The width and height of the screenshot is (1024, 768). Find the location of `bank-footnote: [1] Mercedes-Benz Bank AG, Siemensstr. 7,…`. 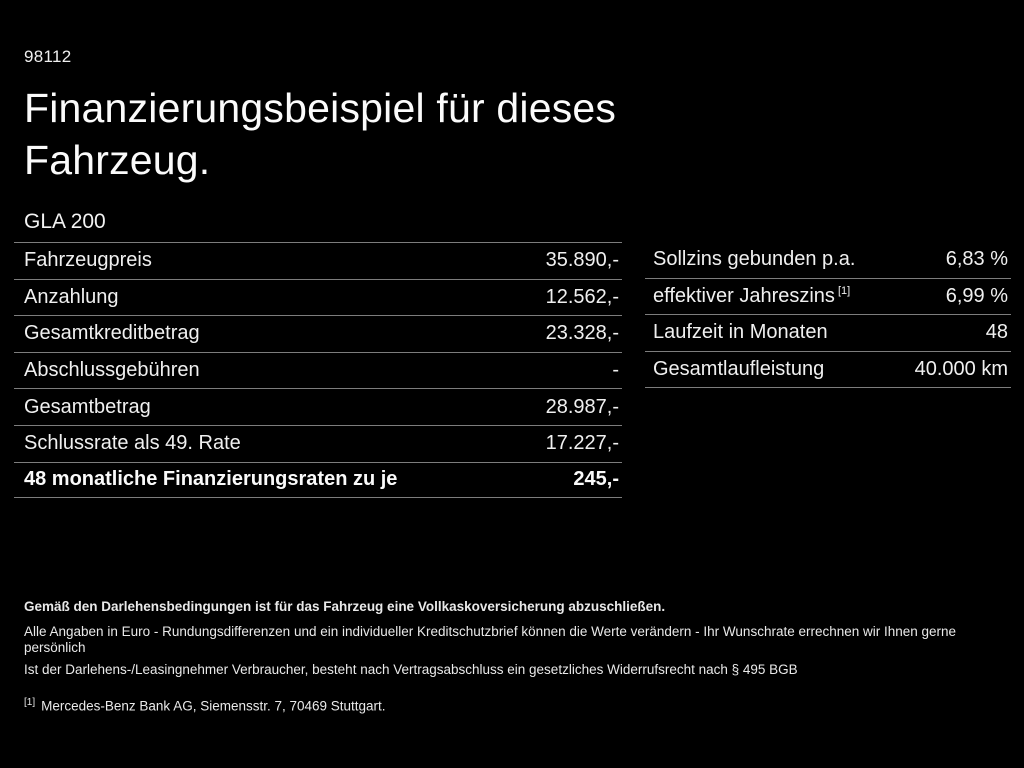

bank-footnote: [1] Mercedes-Benz Bank AG, Siemensstr. 7,… is located at coordinates (514, 705).